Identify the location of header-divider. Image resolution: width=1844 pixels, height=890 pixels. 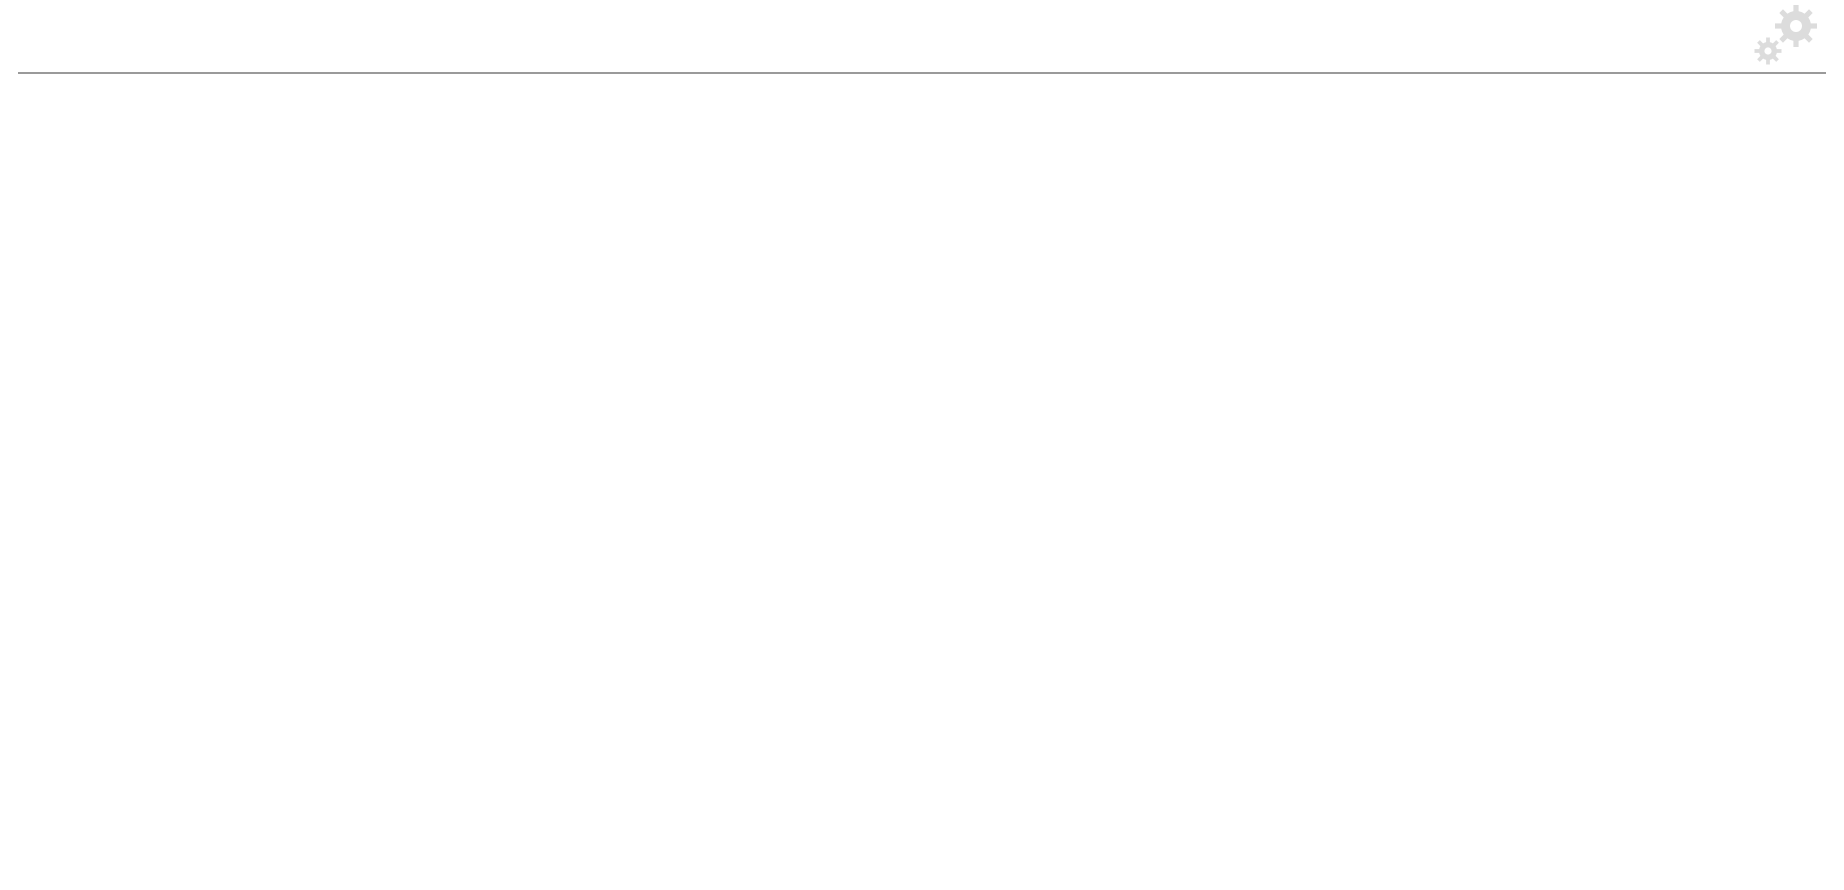
(922, 73).